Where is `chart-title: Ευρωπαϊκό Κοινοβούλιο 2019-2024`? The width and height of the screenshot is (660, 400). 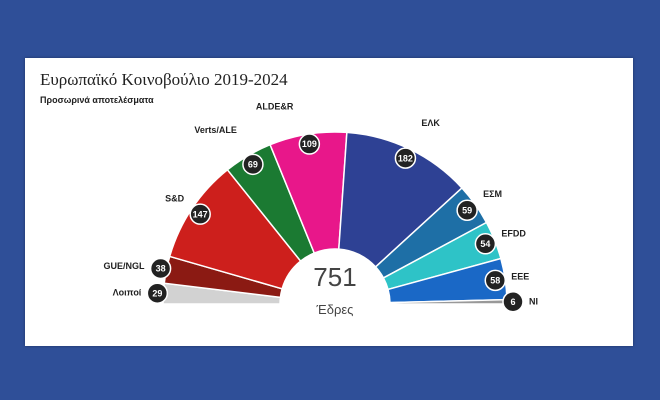
chart-title: Ευρωπαϊκό Κοινοβούλιο 2019-2024 is located at coordinates (164, 79).